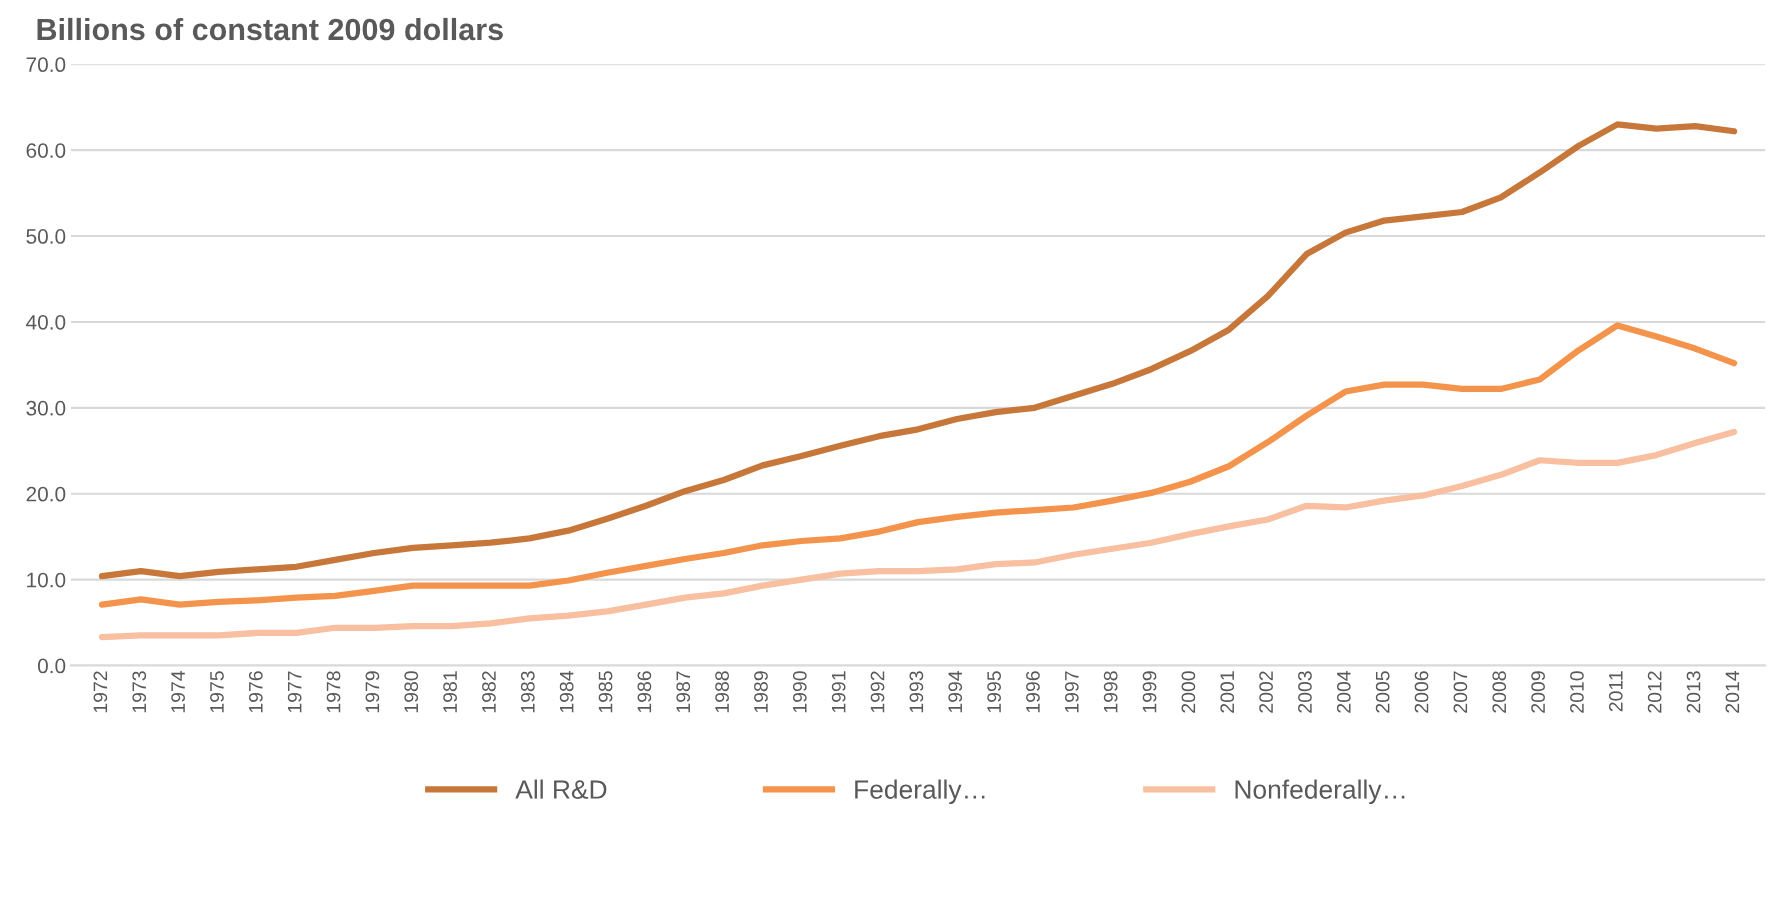 This screenshot has width=1774, height=918. Describe the element at coordinates (1149, 692) in the screenshot. I see `x-tick-label: 1999` at that location.